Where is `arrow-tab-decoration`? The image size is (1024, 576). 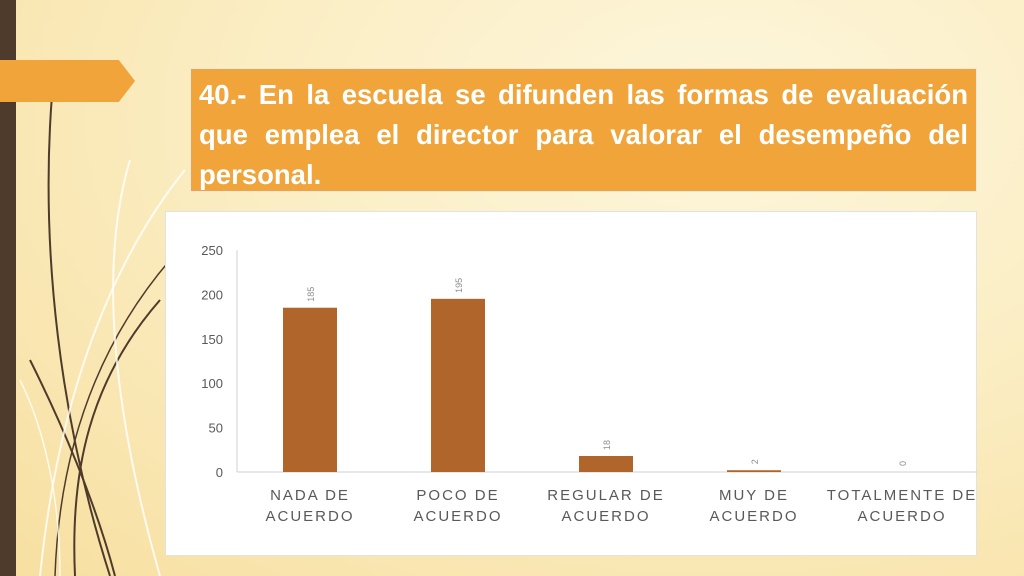 arrow-tab-decoration is located at coordinates (67, 81).